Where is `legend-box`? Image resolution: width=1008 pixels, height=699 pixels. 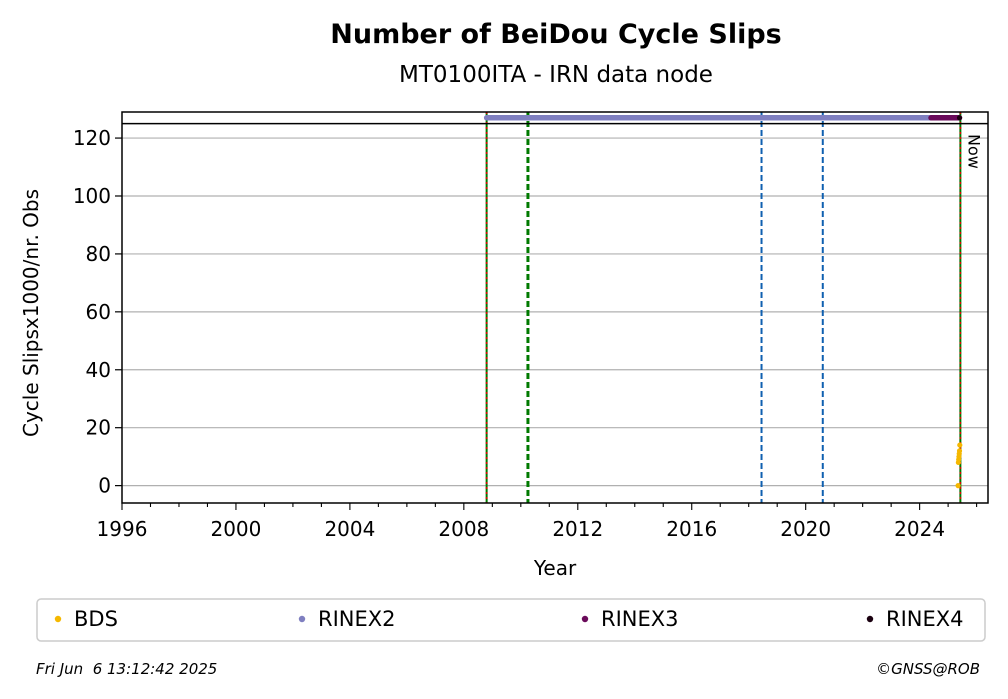 legend-box is located at coordinates (511, 620).